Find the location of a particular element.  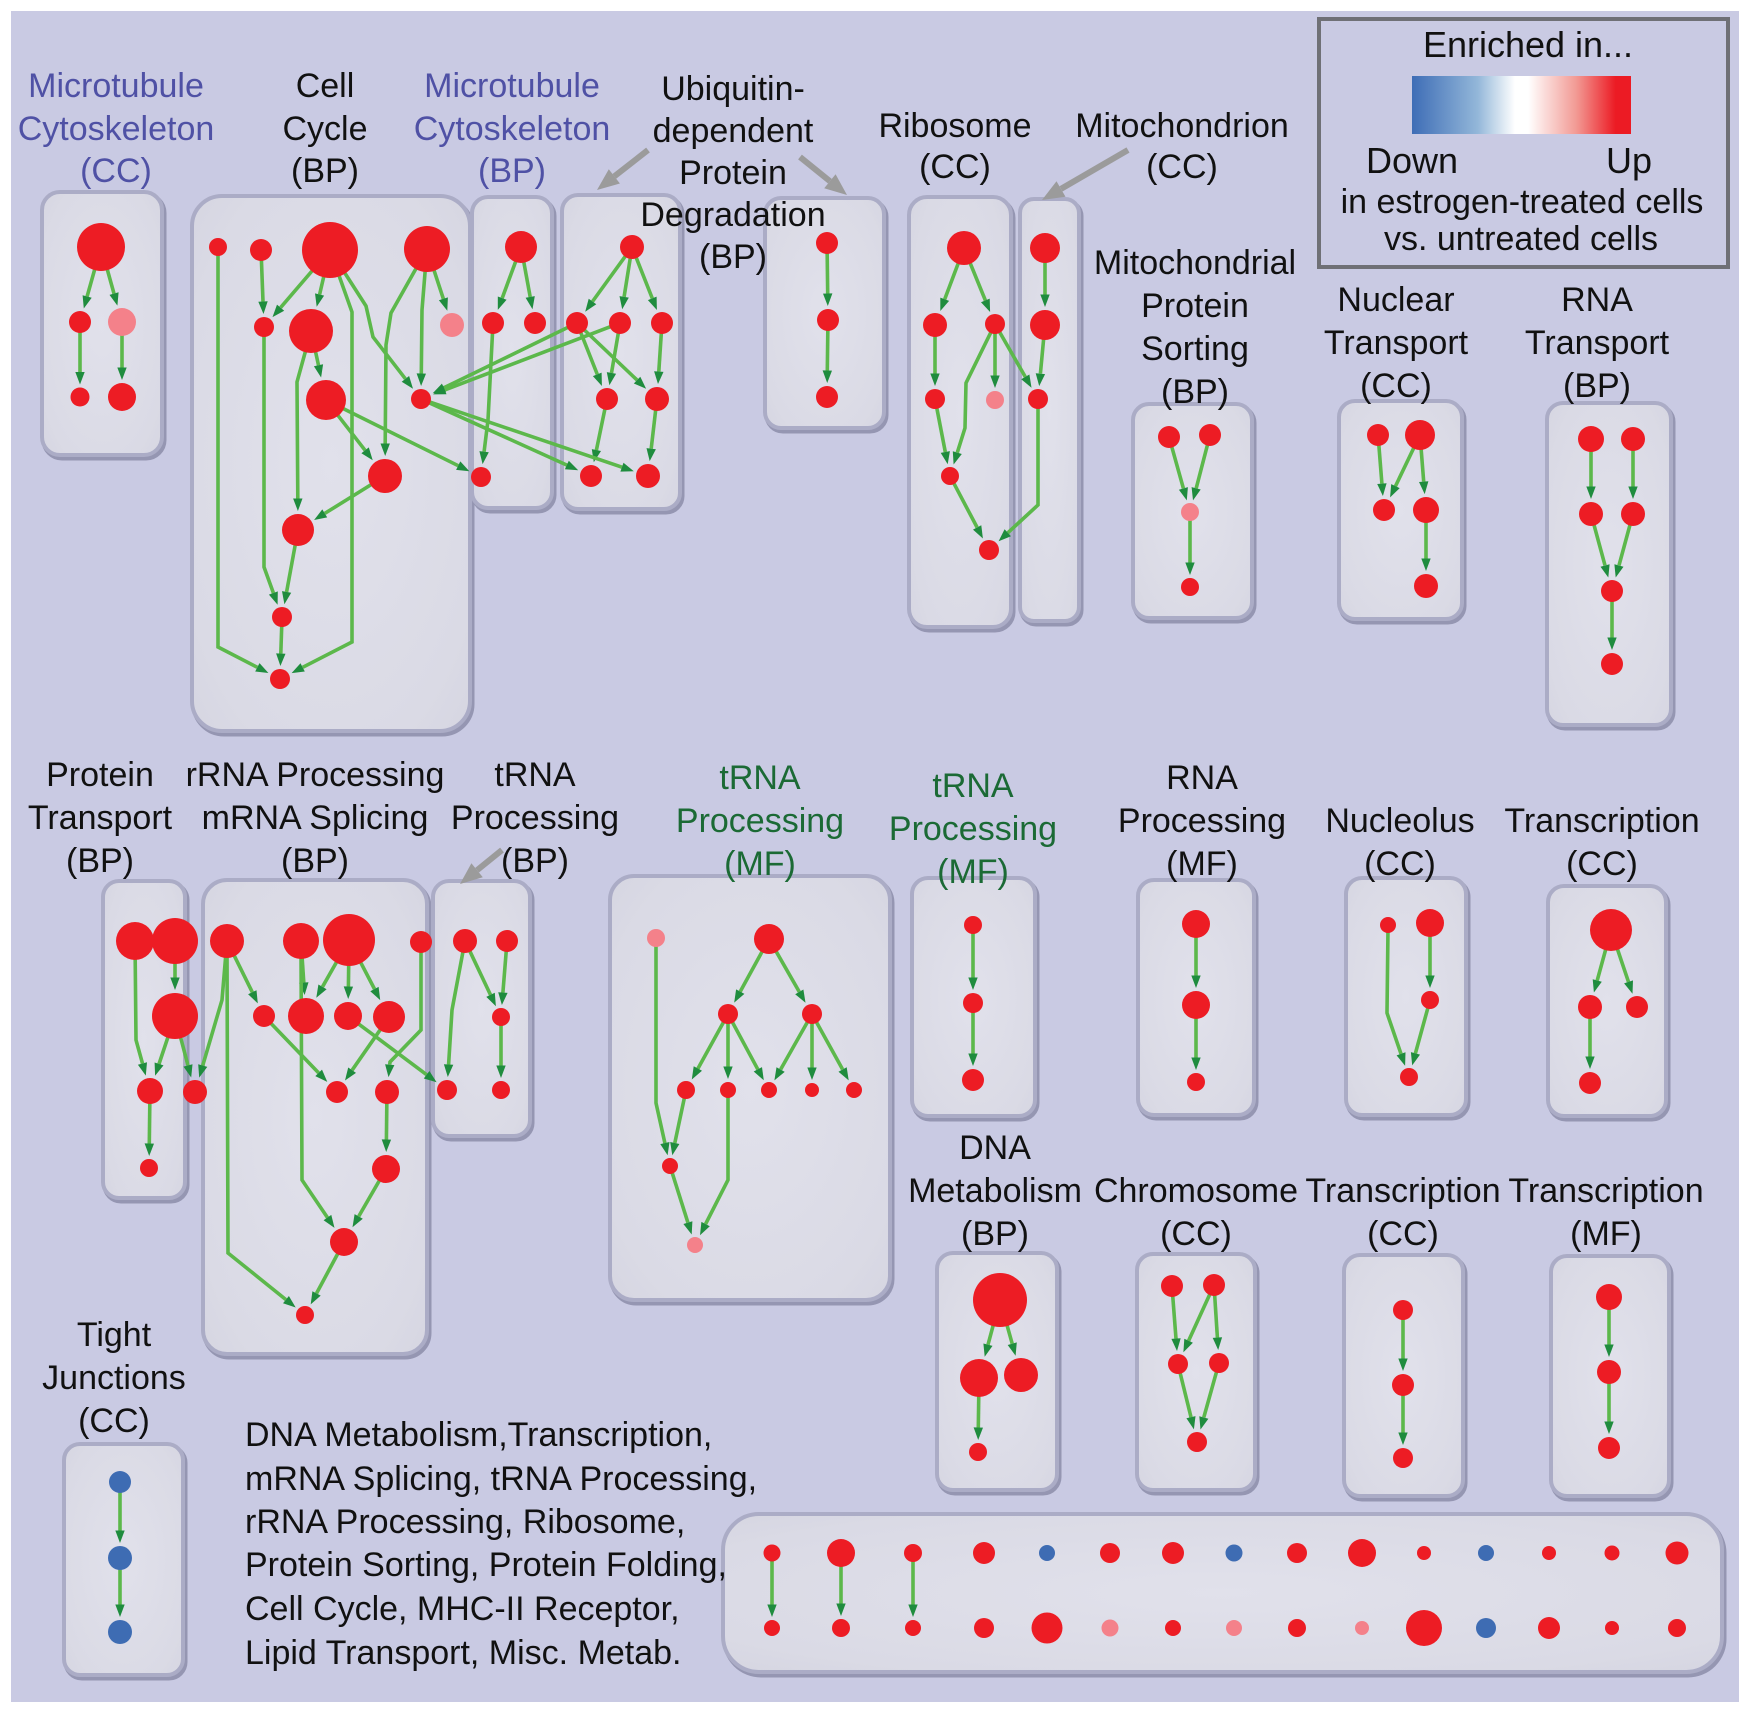

svg-text: Down is located at coordinates (1412, 160).